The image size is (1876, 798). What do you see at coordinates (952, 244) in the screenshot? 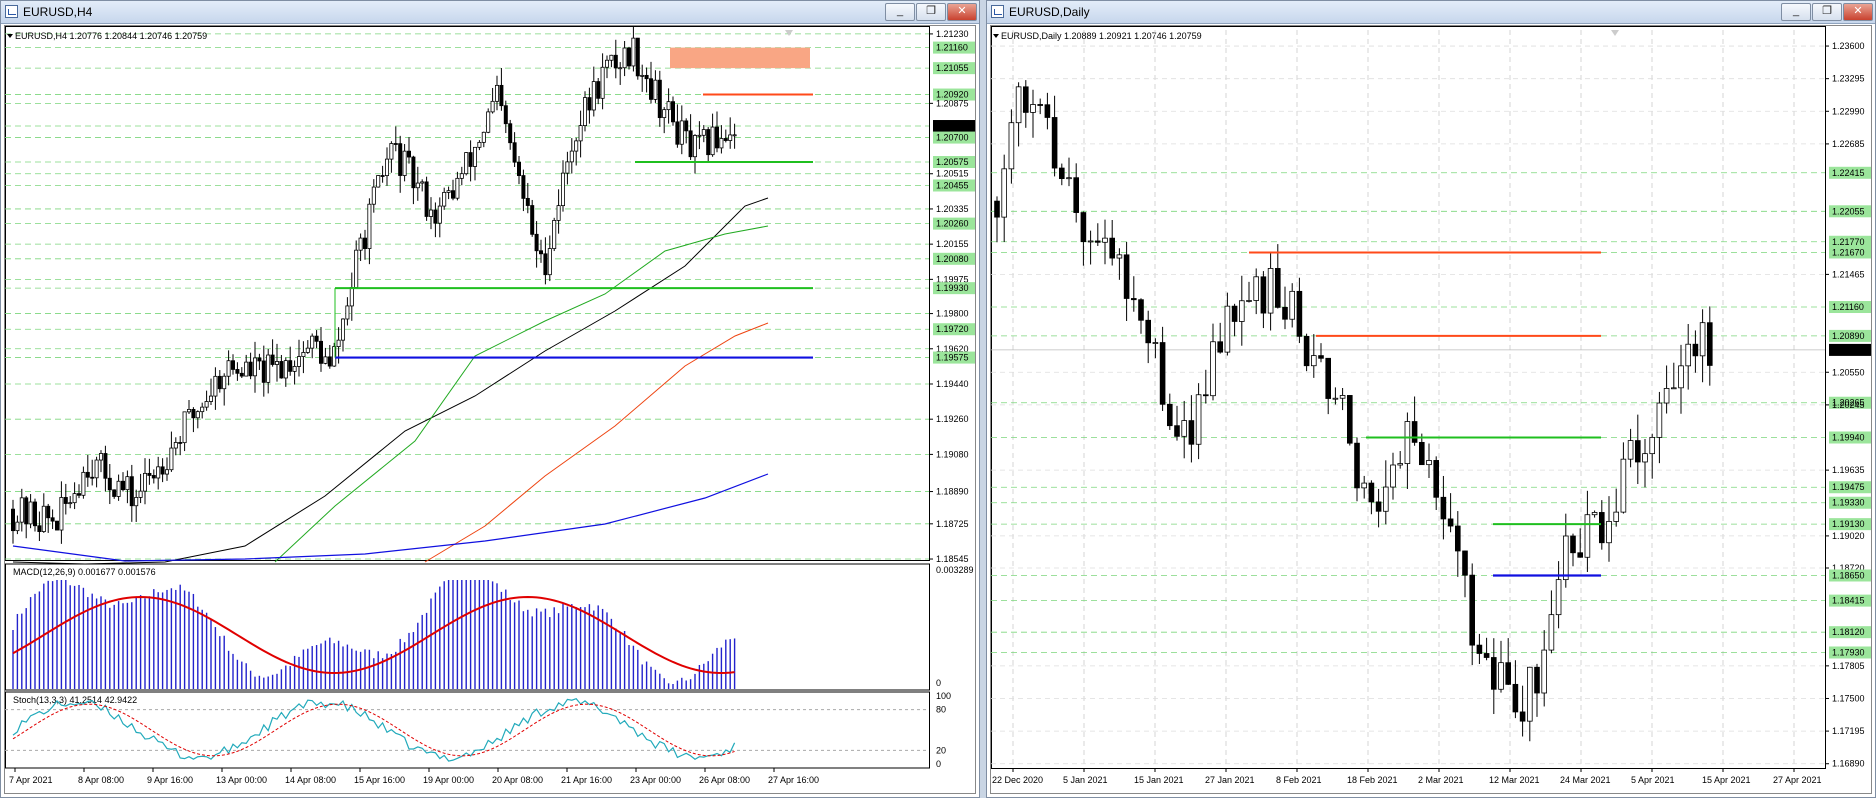
I see `price-tick-label: 1.20155` at bounding box center [952, 244].